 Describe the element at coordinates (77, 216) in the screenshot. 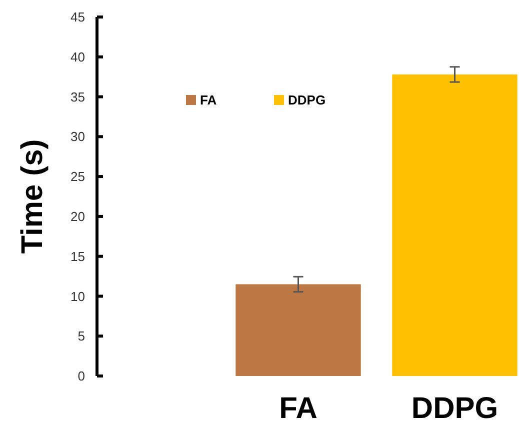

I see `y-tick-label: 20` at that location.